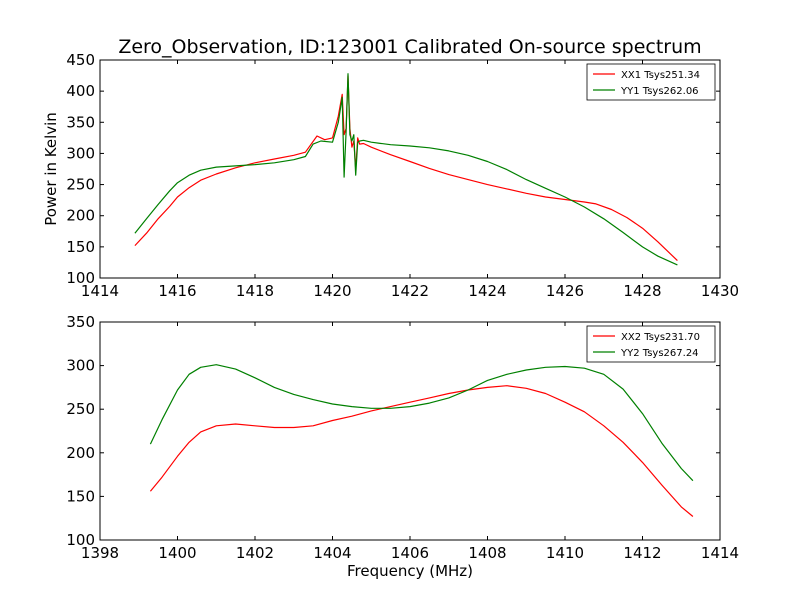 This screenshot has height=600, width=800. What do you see at coordinates (410, 291) in the screenshot?
I see `x-tick-label: 1422` at bounding box center [410, 291].